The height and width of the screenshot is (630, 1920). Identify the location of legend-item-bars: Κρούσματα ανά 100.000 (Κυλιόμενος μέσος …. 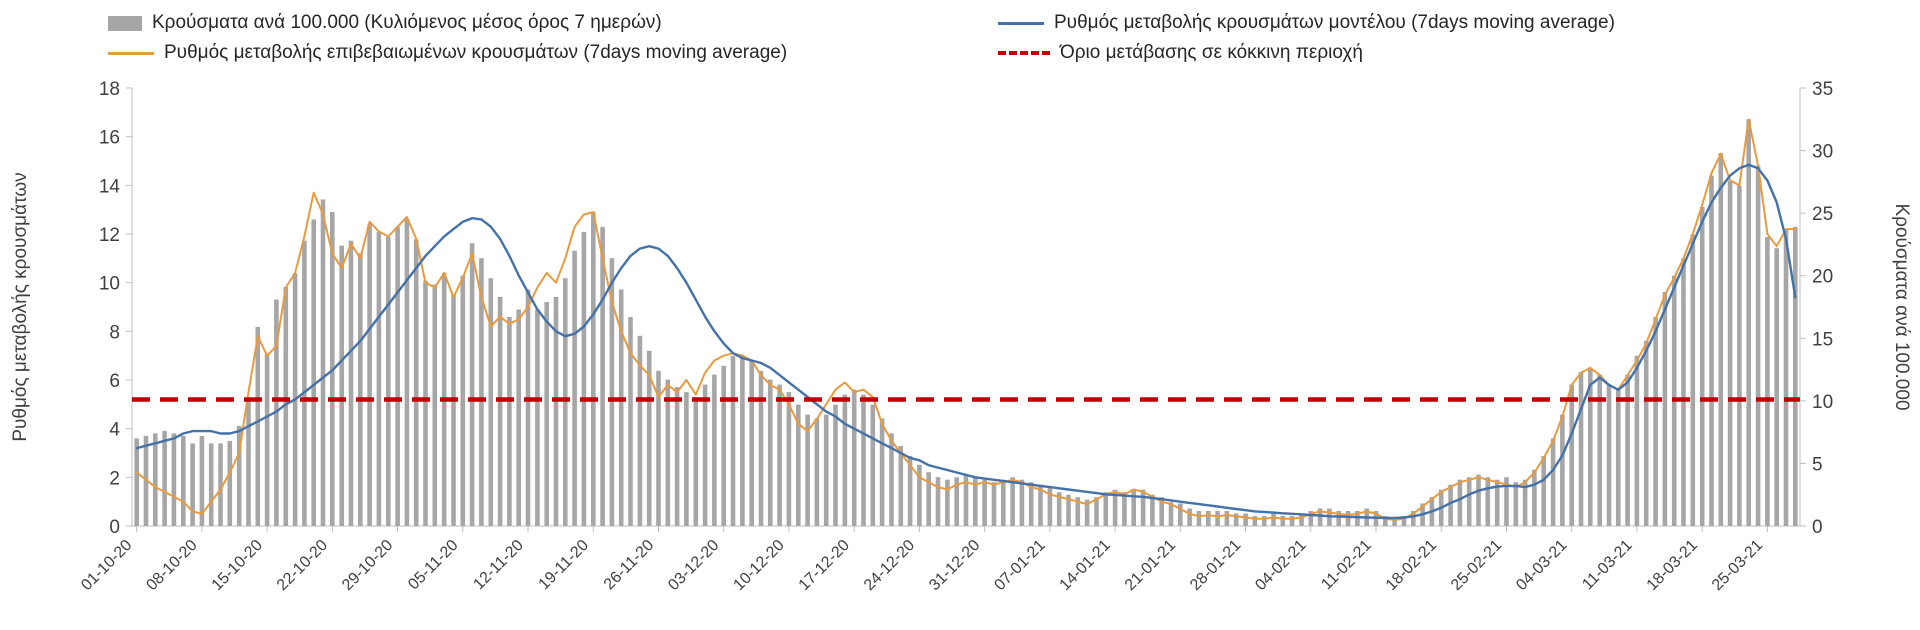
(553, 23).